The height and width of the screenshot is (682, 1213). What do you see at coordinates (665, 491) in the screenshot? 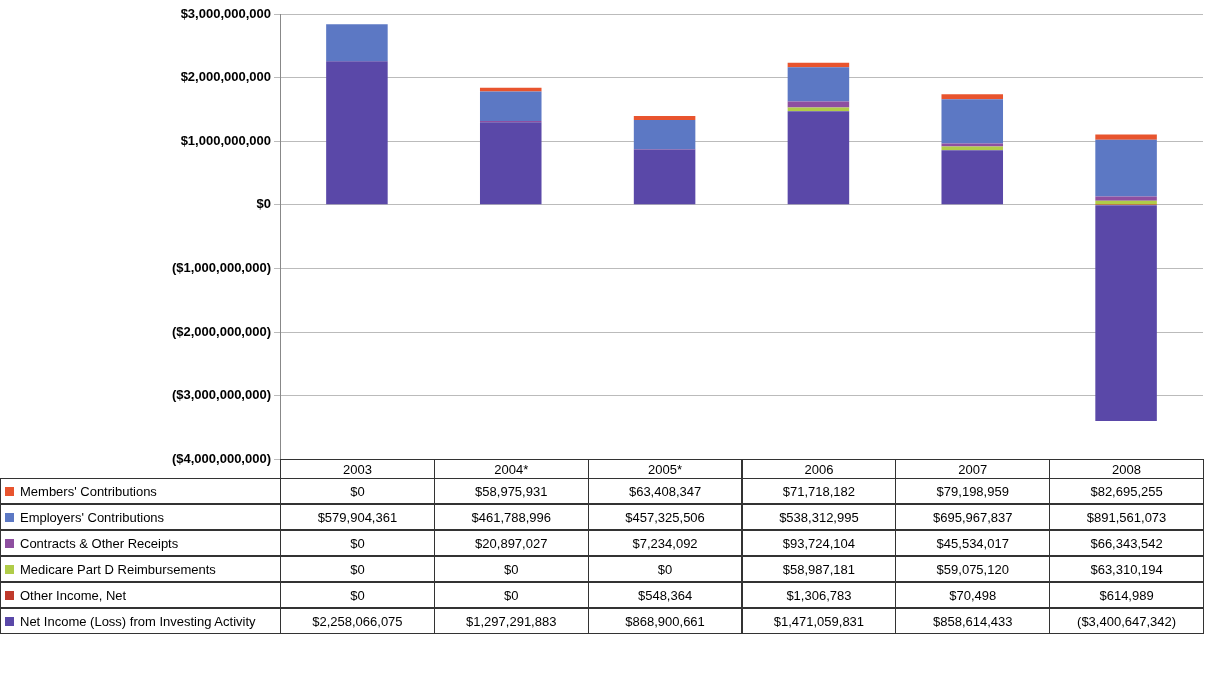
I see `data-label: $63,408,347` at bounding box center [665, 491].